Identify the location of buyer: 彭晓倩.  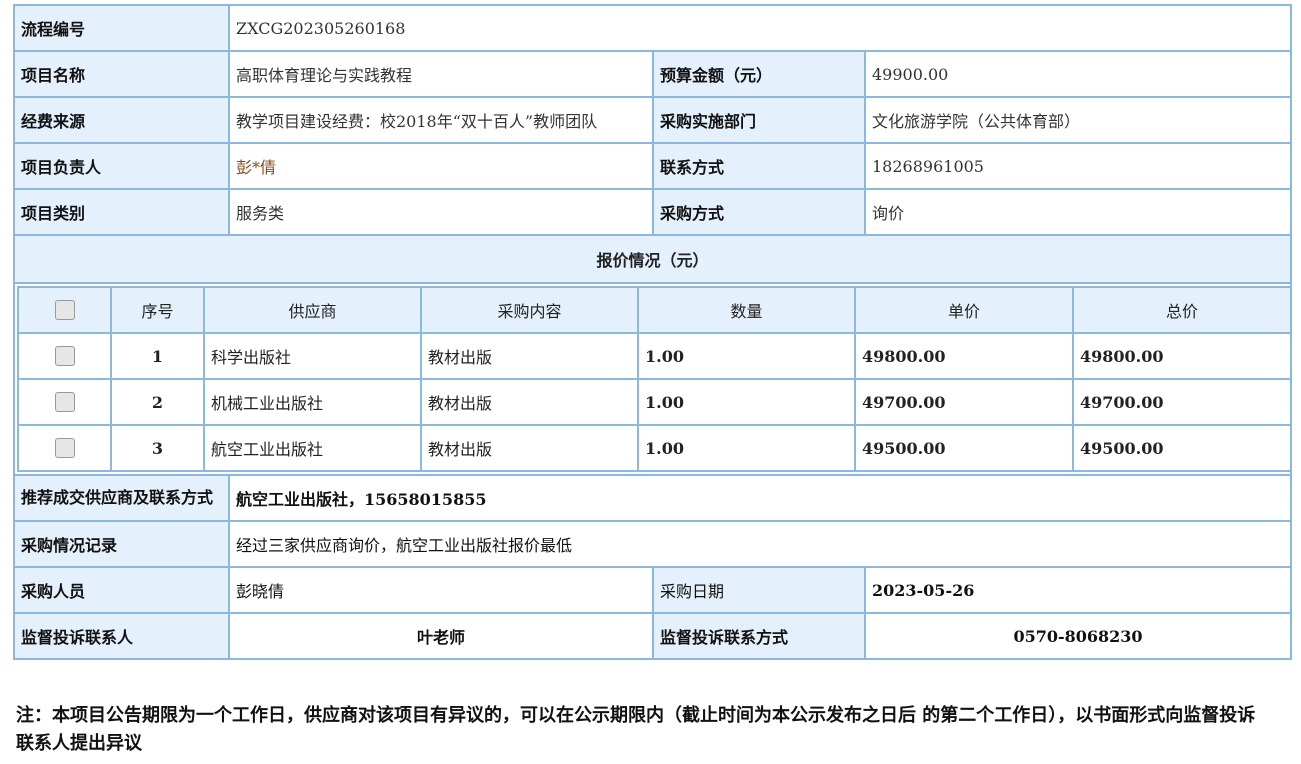
(441, 590).